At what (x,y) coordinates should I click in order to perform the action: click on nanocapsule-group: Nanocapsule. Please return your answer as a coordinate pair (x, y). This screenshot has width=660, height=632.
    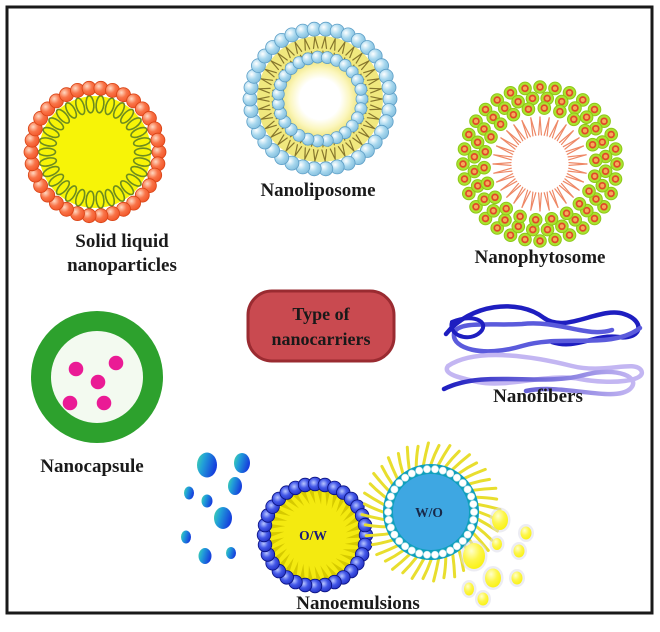
    Looking at the image, I should click on (97, 394).